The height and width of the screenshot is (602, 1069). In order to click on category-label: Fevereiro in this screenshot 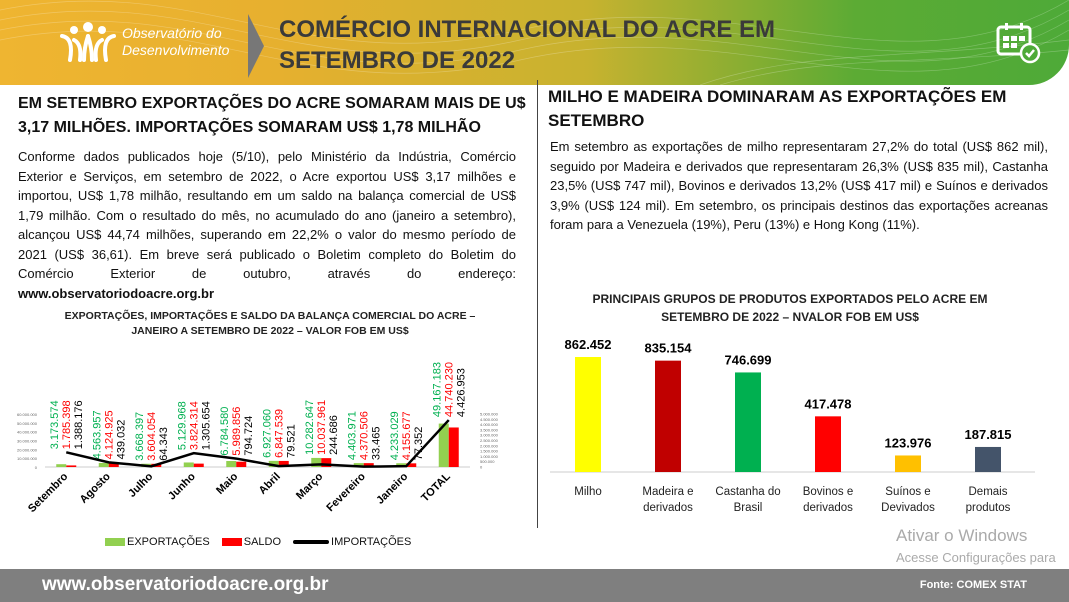, I will do `click(346, 492)`.